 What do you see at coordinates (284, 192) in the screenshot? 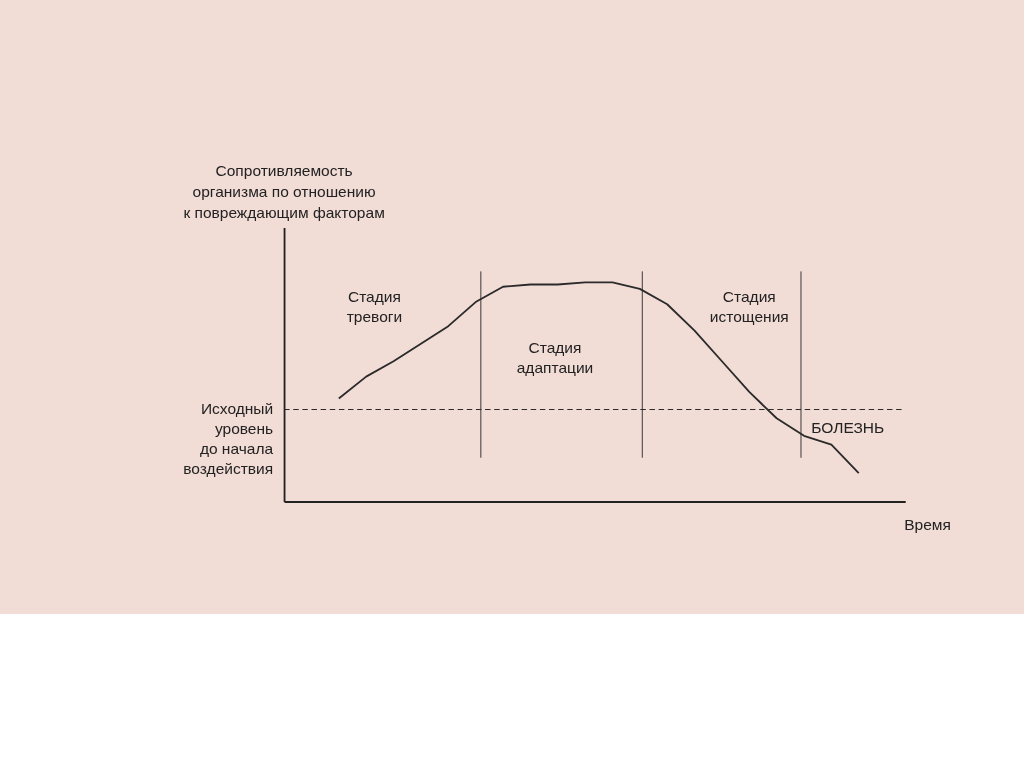
I see `y-axis-title: Сопротивляемость организма по отношению к повреждающим факторам` at bounding box center [284, 192].